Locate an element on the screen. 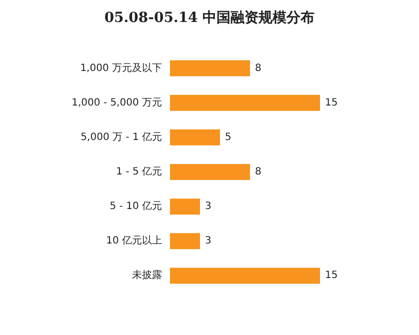 The width and height of the screenshot is (419, 335). chart-title: 05.08-05.14 中国融资规模分布 is located at coordinates (209, 18).